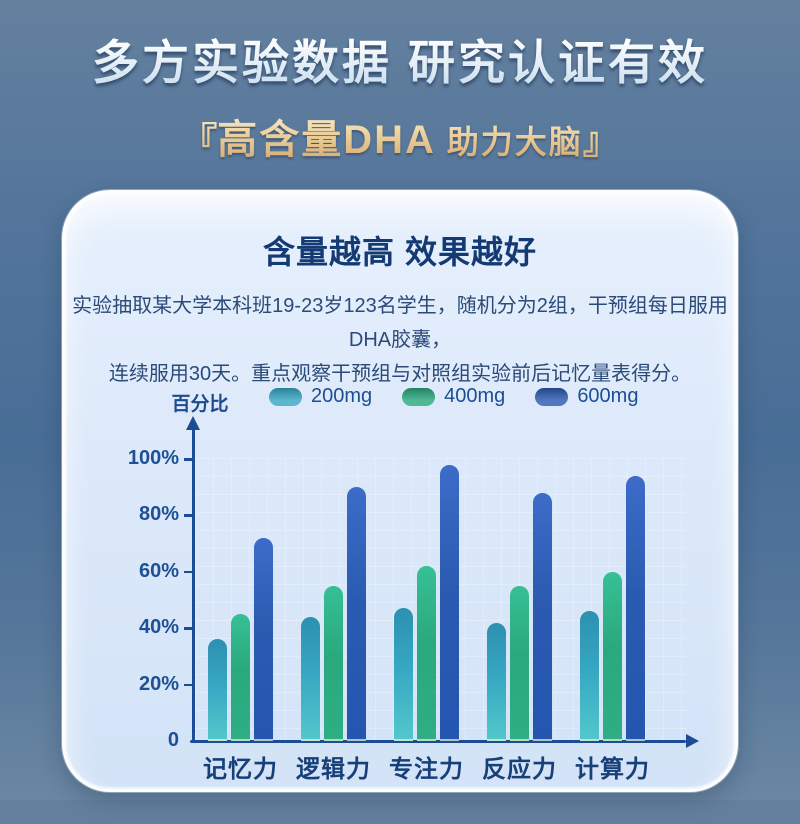  Describe the element at coordinates (426, 653) in the screenshot. I see `bar-专注力-400mg` at that location.